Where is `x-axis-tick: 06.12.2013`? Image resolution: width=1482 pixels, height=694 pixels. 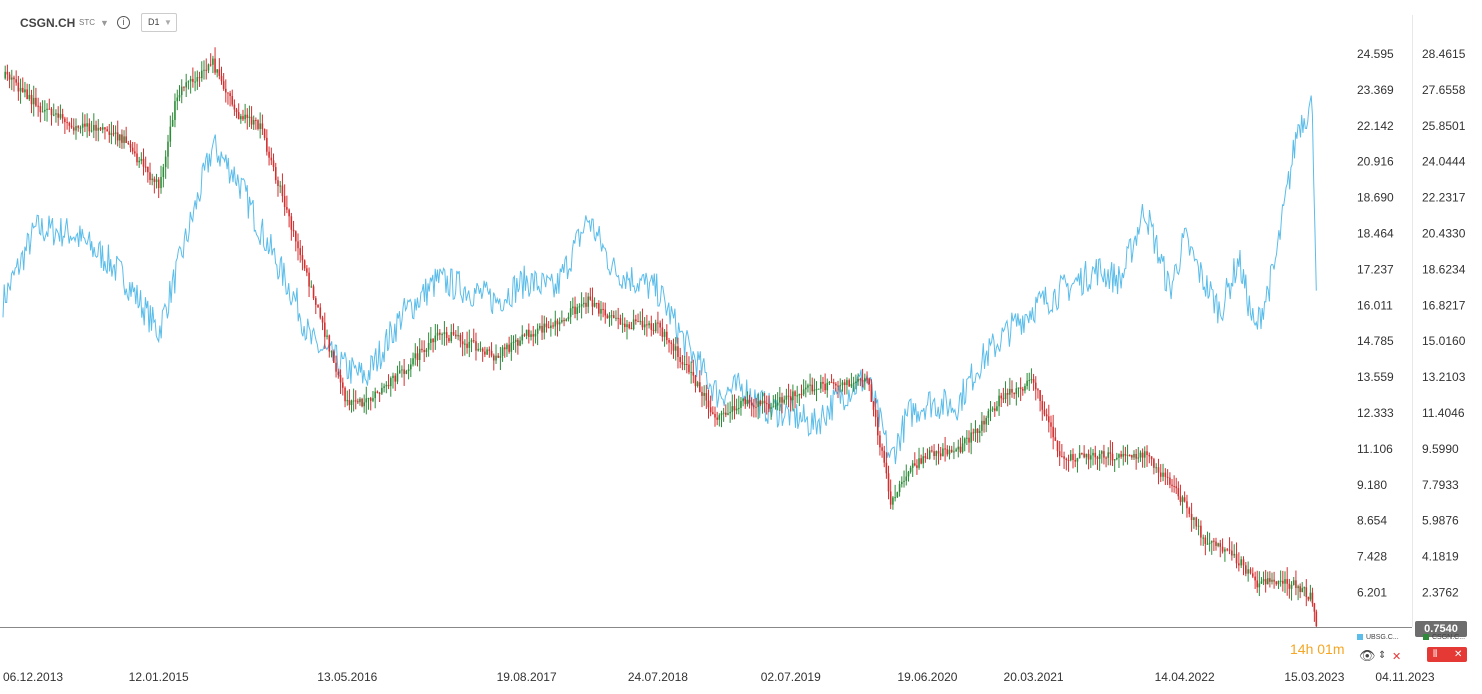
x-axis-tick: 06.12.2013 is located at coordinates (33, 677).